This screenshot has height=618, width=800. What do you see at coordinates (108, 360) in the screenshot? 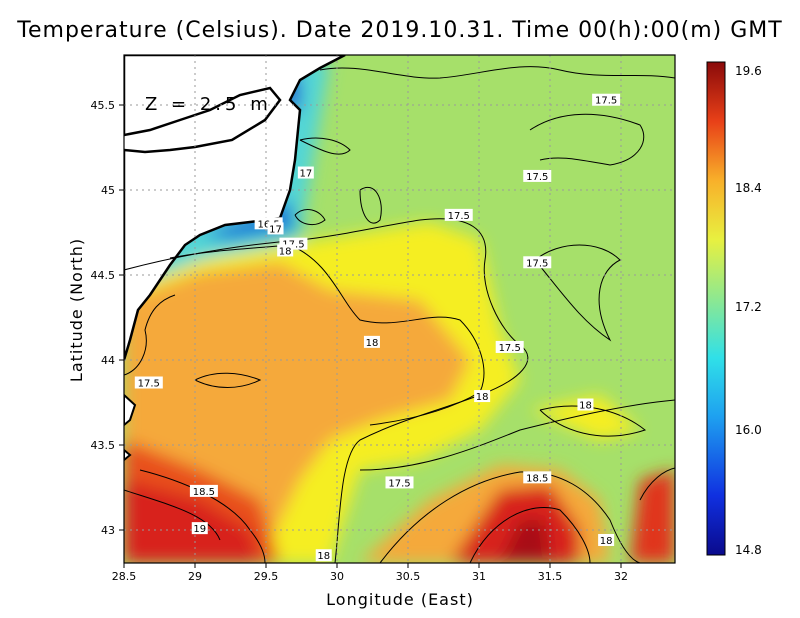
I see `y-tick-label: 44` at bounding box center [108, 360].